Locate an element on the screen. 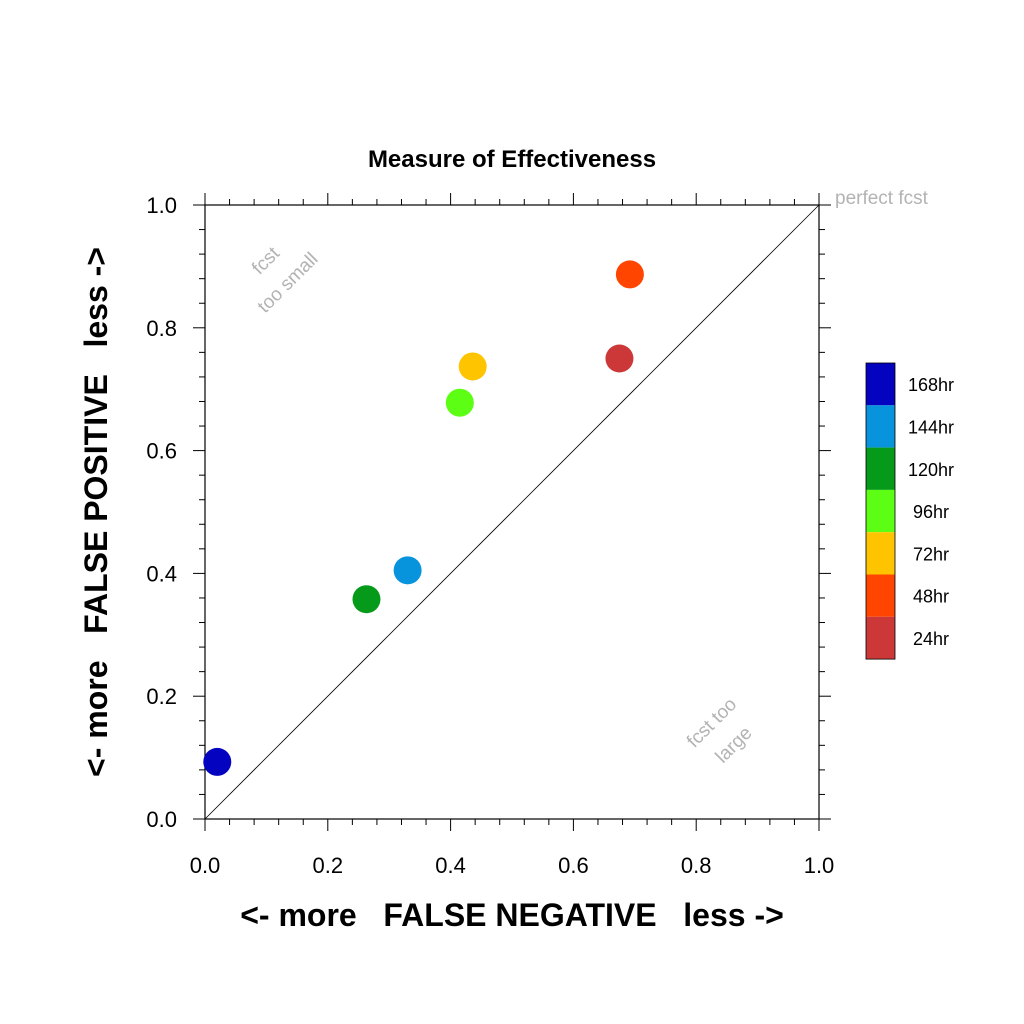 This screenshot has width=1024, height=1024. data-point-96hr is located at coordinates (459, 402).